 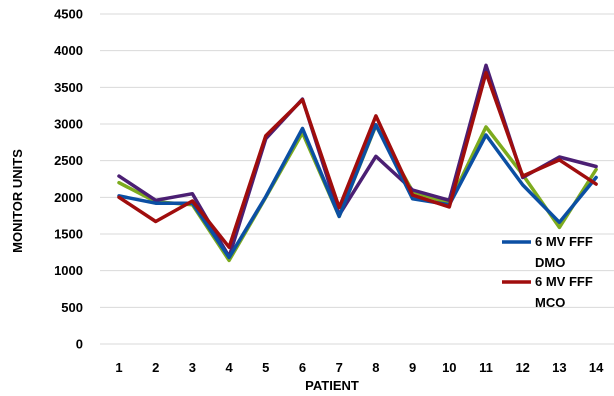 I want to click on x-tick-label: 13, so click(x=559, y=367).